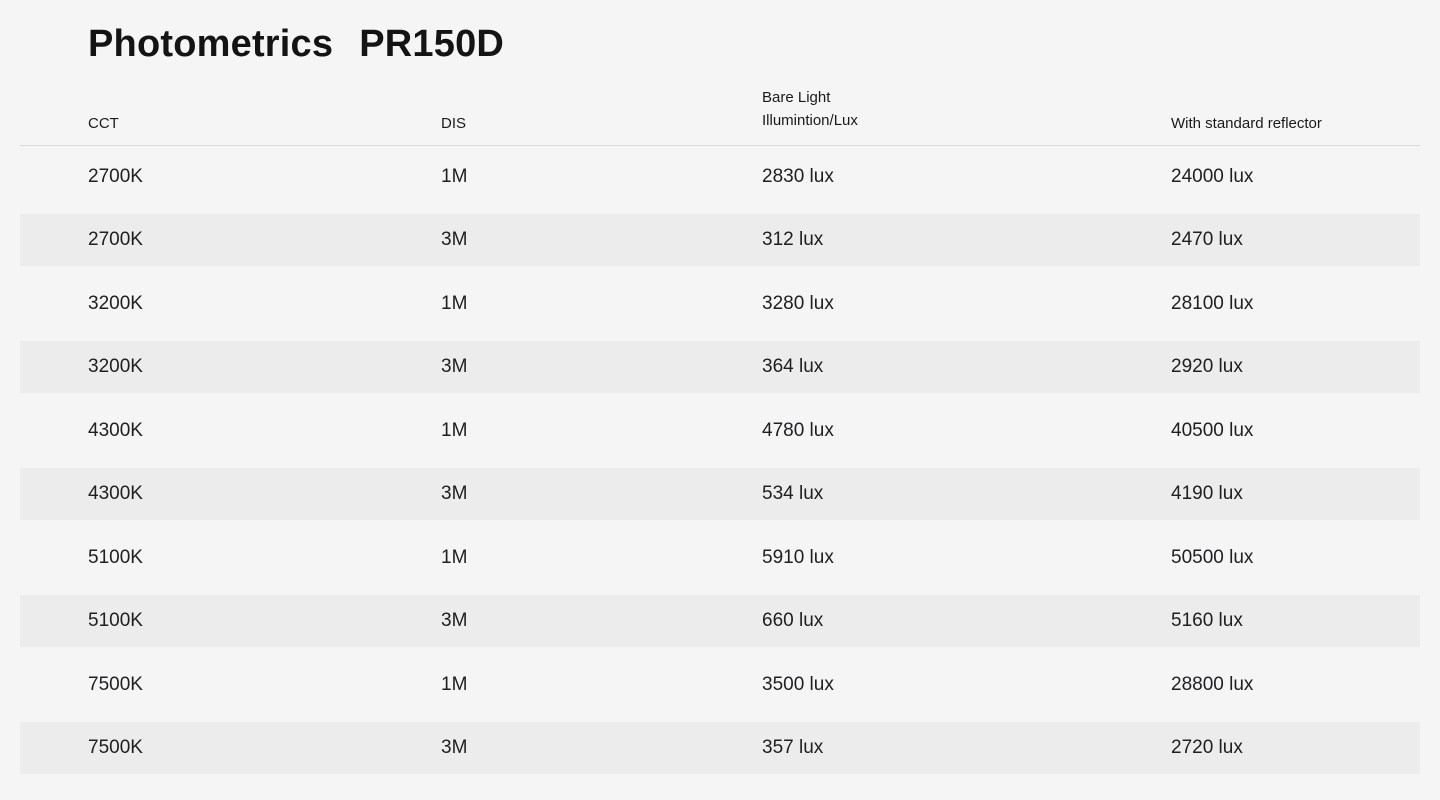  What do you see at coordinates (1246, 123) in the screenshot?
I see `column-header-reflector: With standard reflector` at bounding box center [1246, 123].